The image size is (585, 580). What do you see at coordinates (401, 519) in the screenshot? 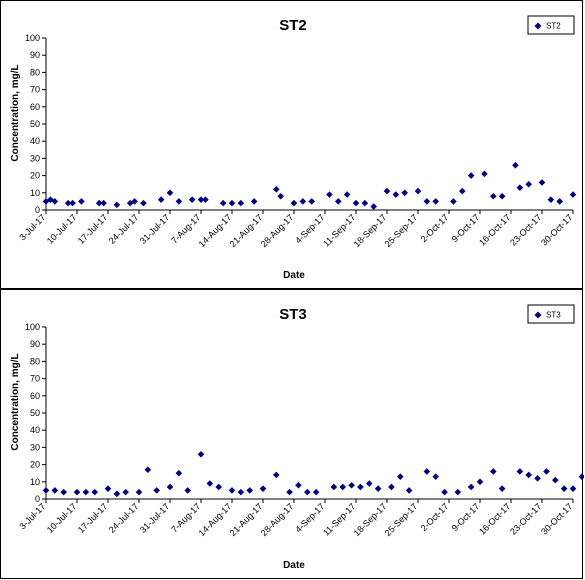
I see `x-tick-label: 25-Sep-17` at bounding box center [401, 519].